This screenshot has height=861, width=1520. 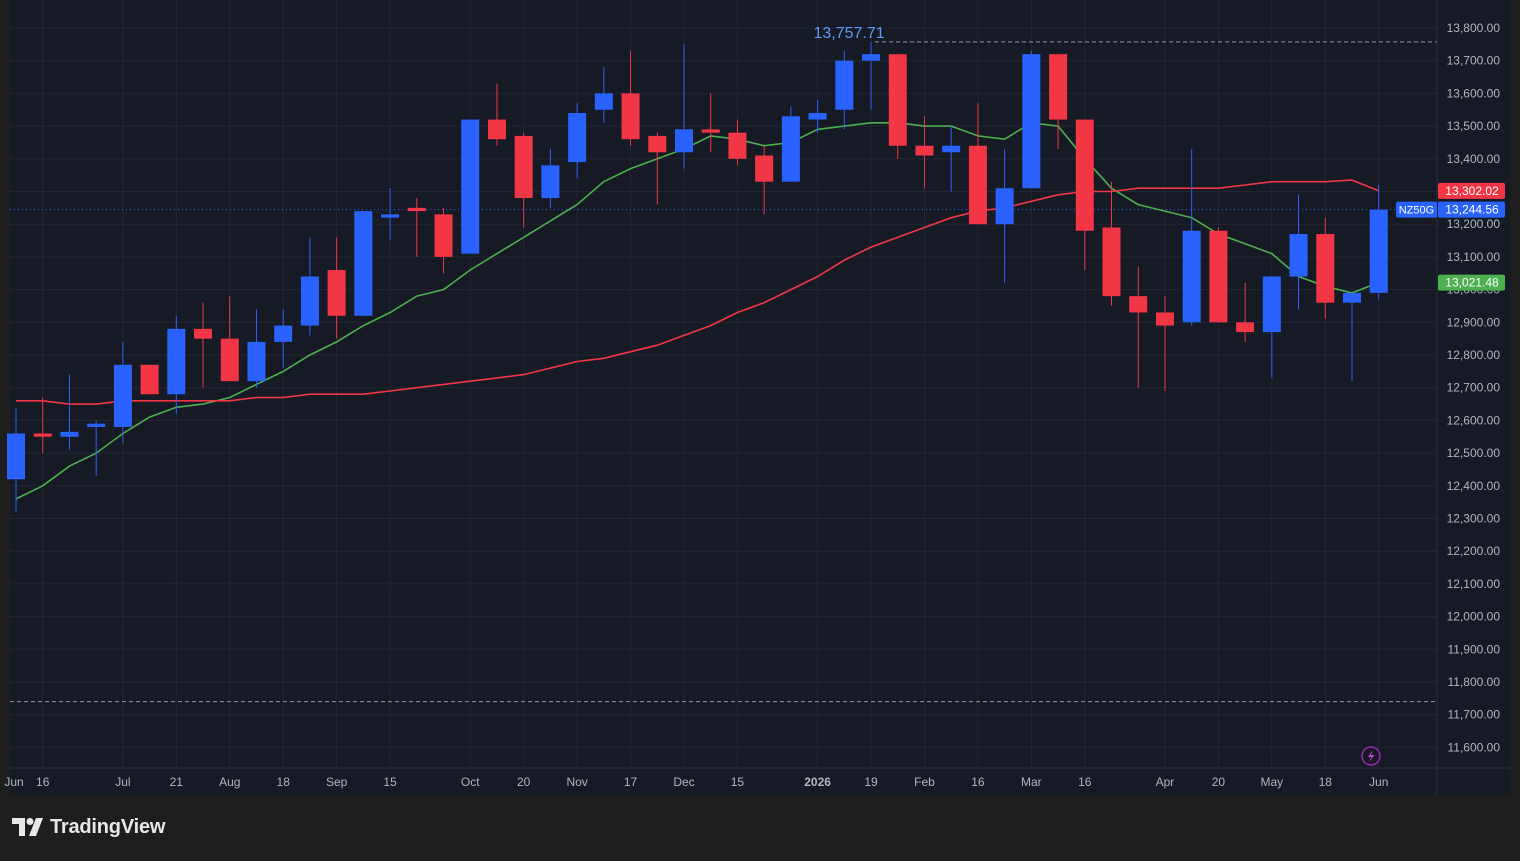 I want to click on lightning-icon, so click(x=1371, y=756).